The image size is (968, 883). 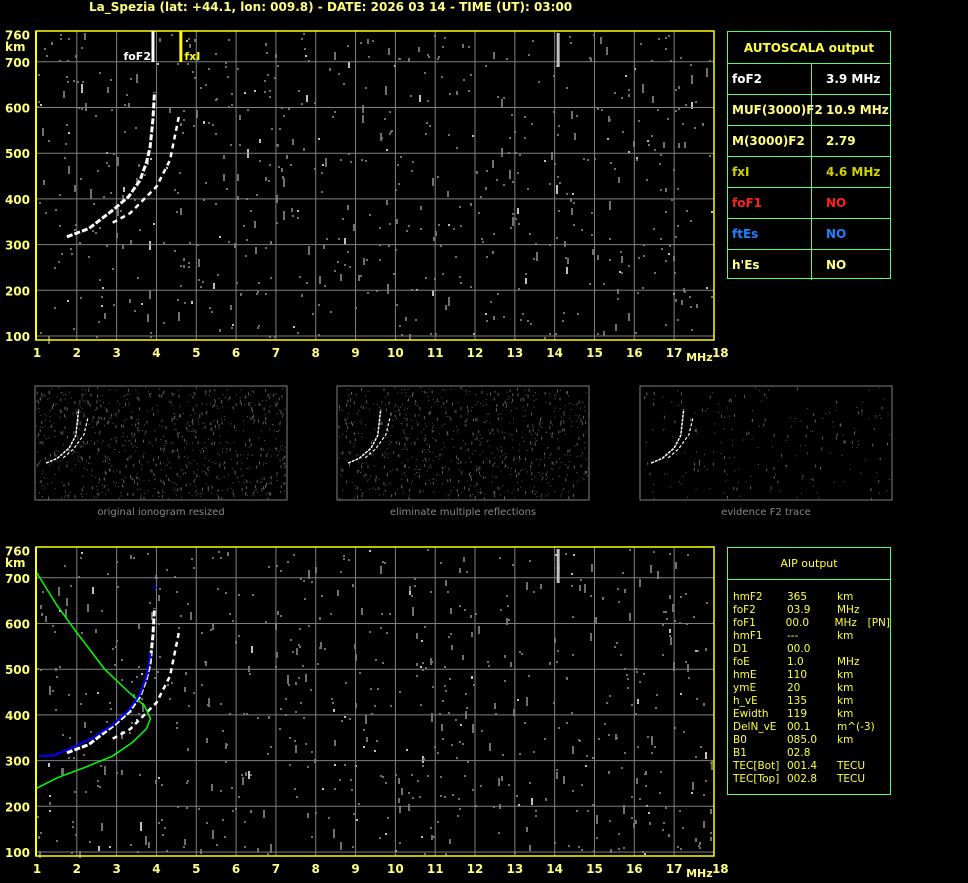 I want to click on y-tick-label: 200, so click(x=17, y=807).